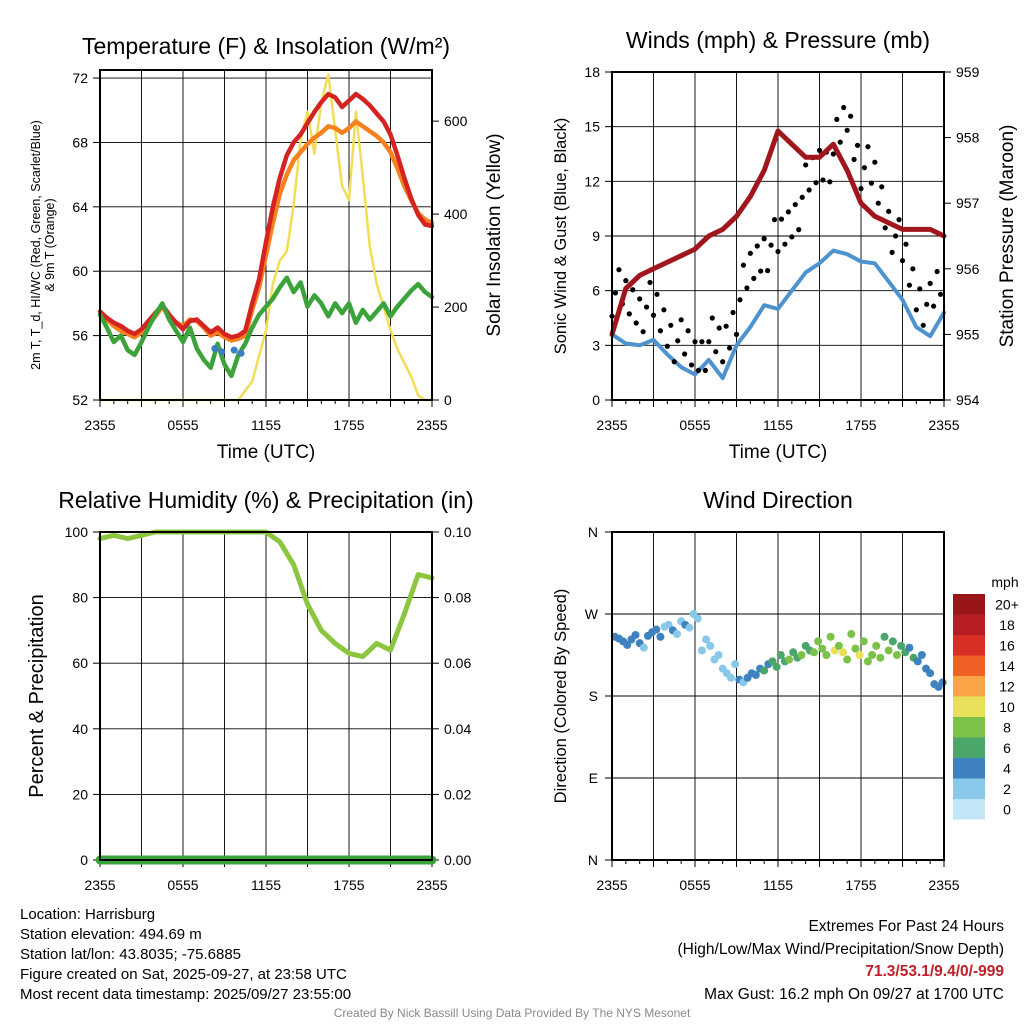  Describe the element at coordinates (456, 214) in the screenshot. I see `y2-tick-label: 400` at that location.